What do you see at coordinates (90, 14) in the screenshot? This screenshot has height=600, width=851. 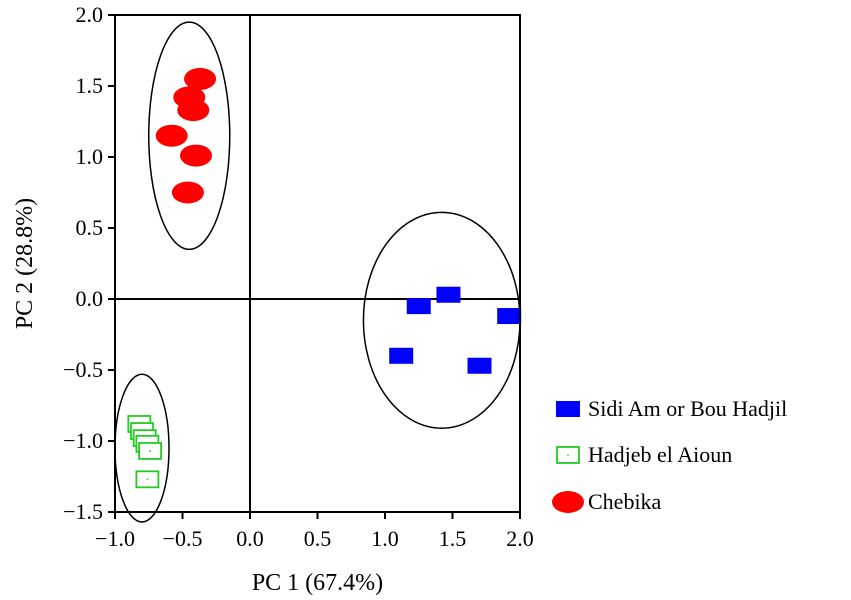 I see `y-tick-label: 2.0` at bounding box center [90, 14].